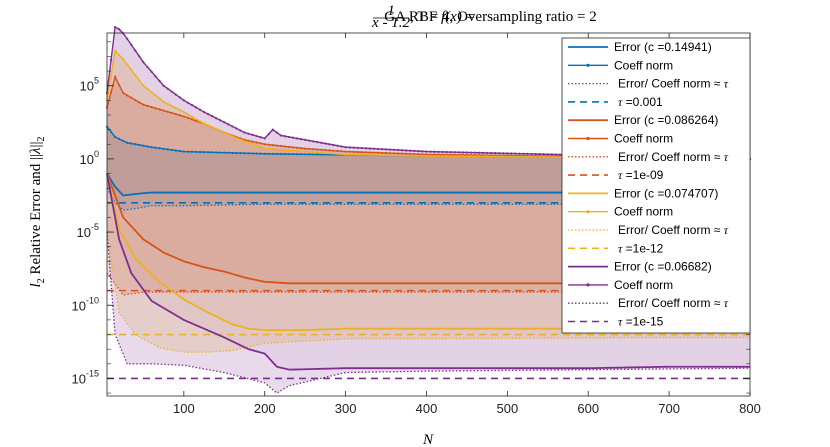 This screenshot has width=830, height=447. What do you see at coordinates (726, 303) in the screenshot?
I see `legend-ratio-tau-3: τ` at bounding box center [726, 303].